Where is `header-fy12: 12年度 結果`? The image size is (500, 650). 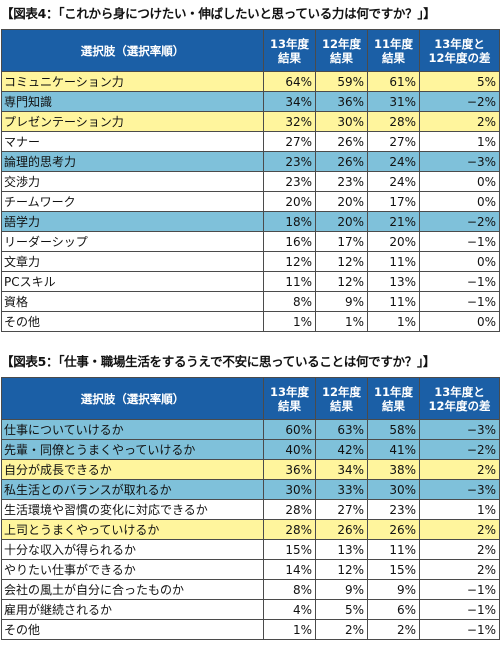
header-fy12: 12年度 結果 is located at coordinates (341, 50).